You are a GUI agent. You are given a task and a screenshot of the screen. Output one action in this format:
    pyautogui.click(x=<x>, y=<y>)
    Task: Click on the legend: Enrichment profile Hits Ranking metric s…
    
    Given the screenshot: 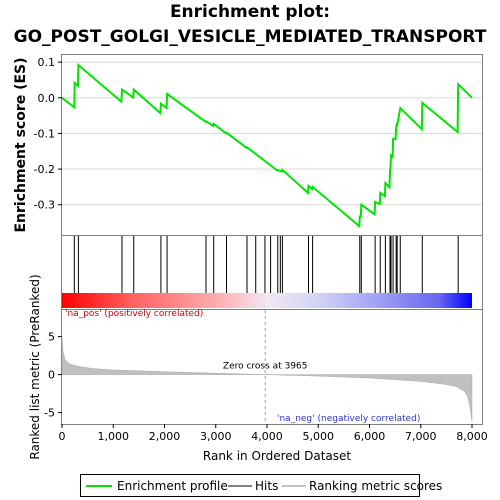 What is the action you would take?
    pyautogui.click(x=261, y=485)
    